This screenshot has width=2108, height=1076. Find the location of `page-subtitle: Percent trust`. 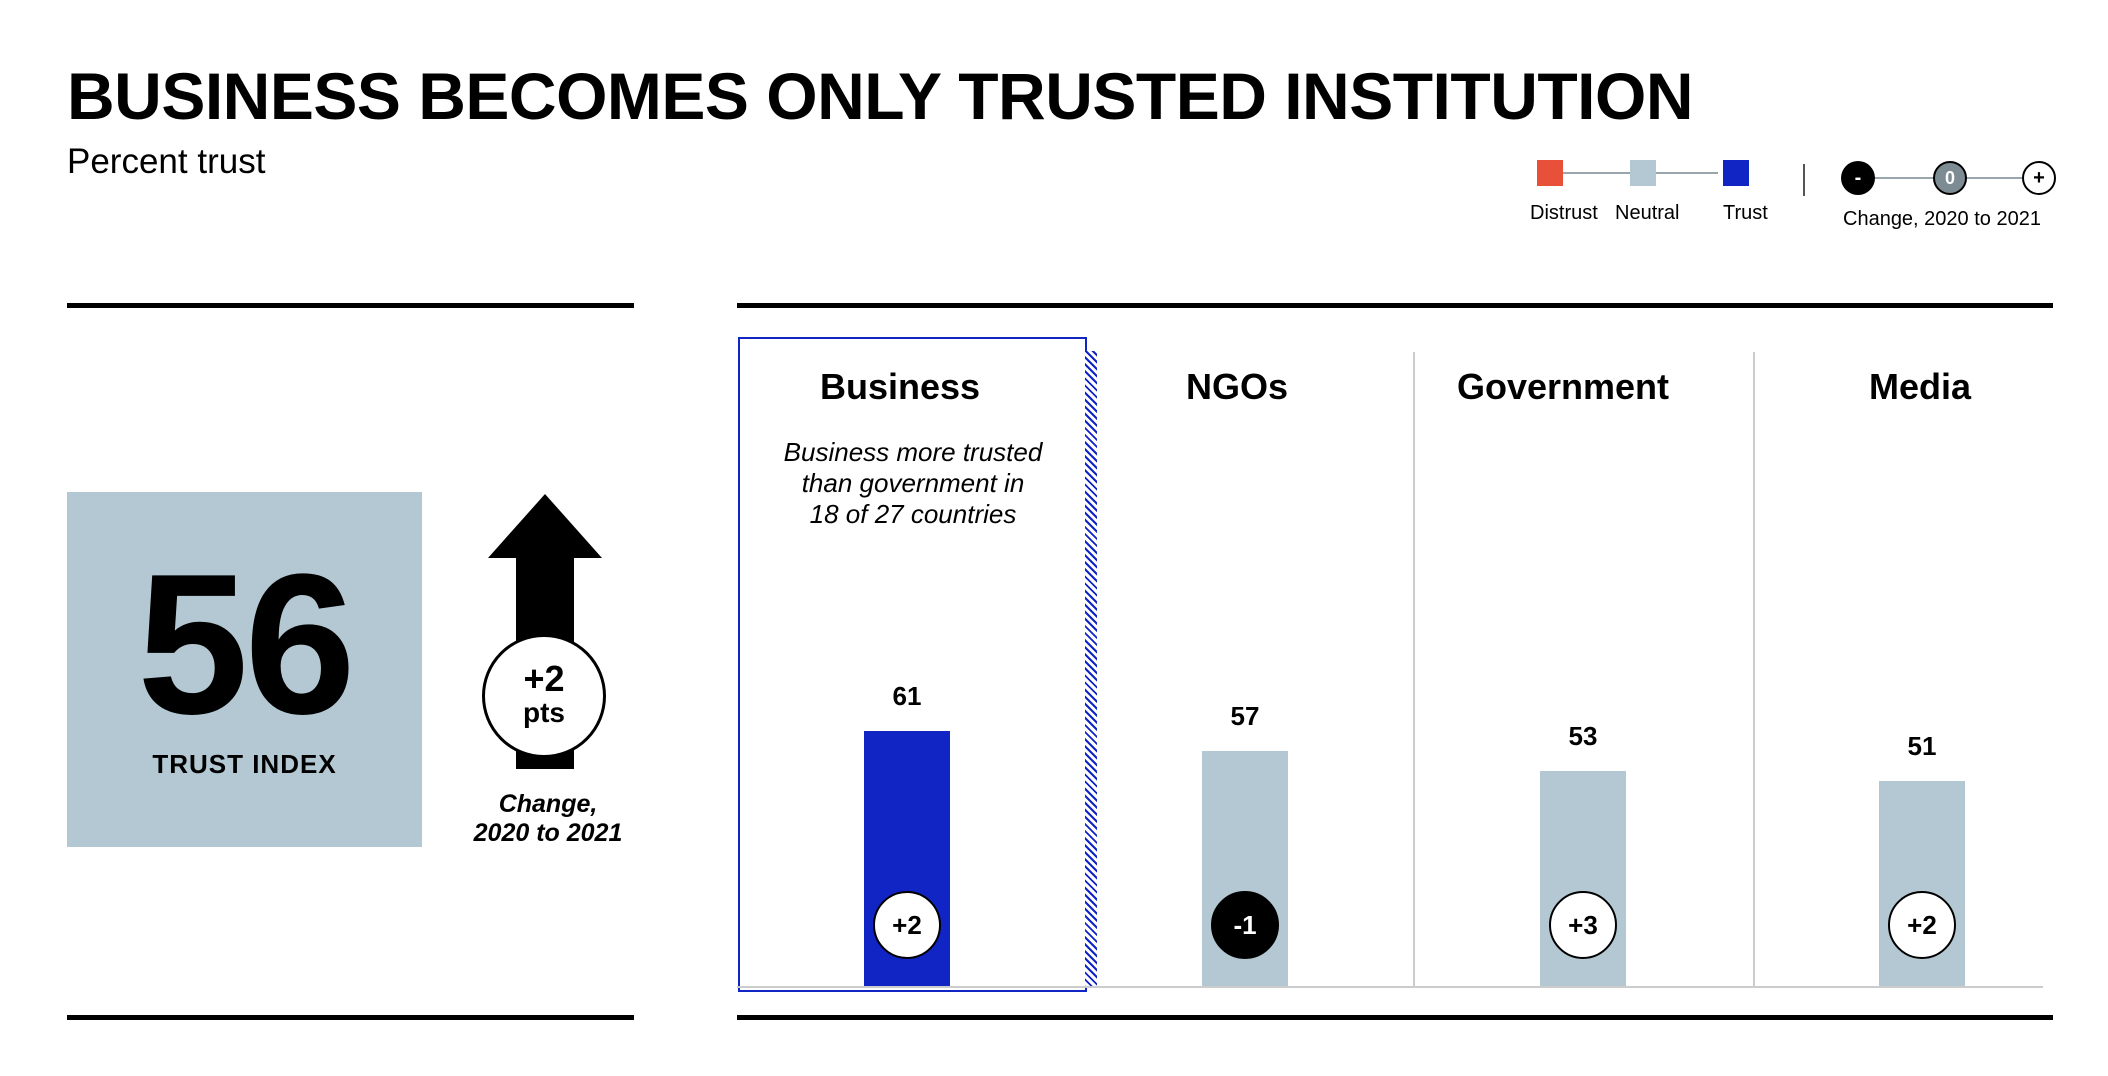

page-subtitle: Percent trust is located at coordinates (166, 161).